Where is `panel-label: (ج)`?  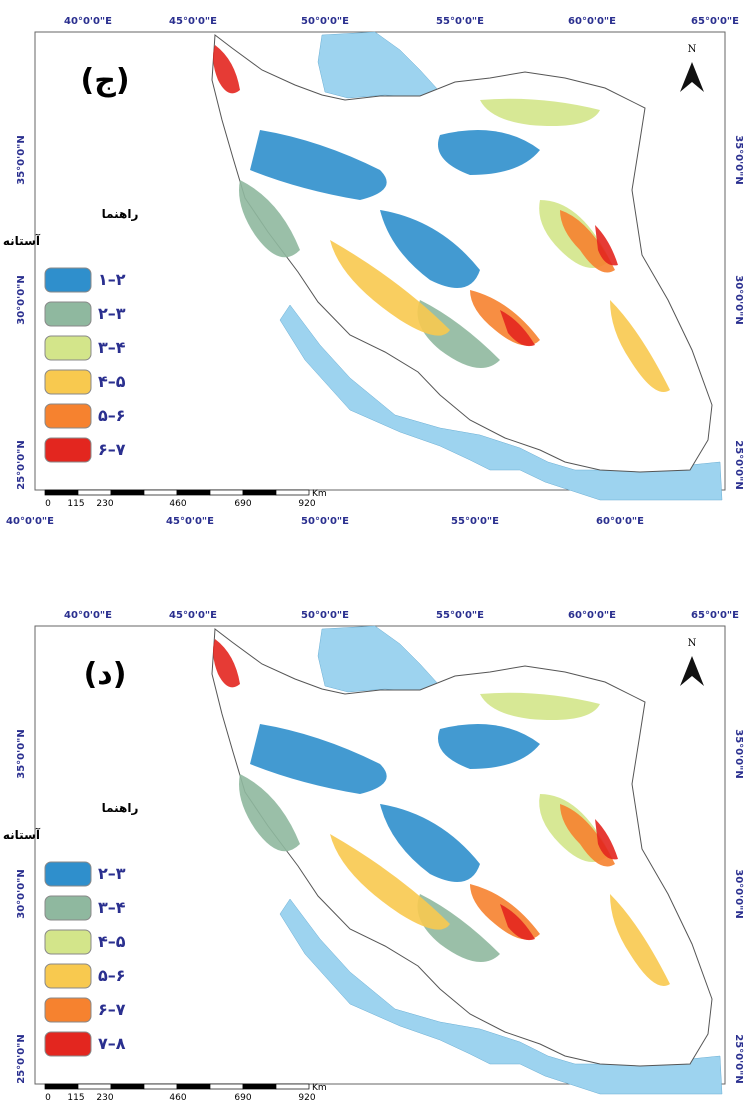 panel-label: (ج) is located at coordinates (104, 80).